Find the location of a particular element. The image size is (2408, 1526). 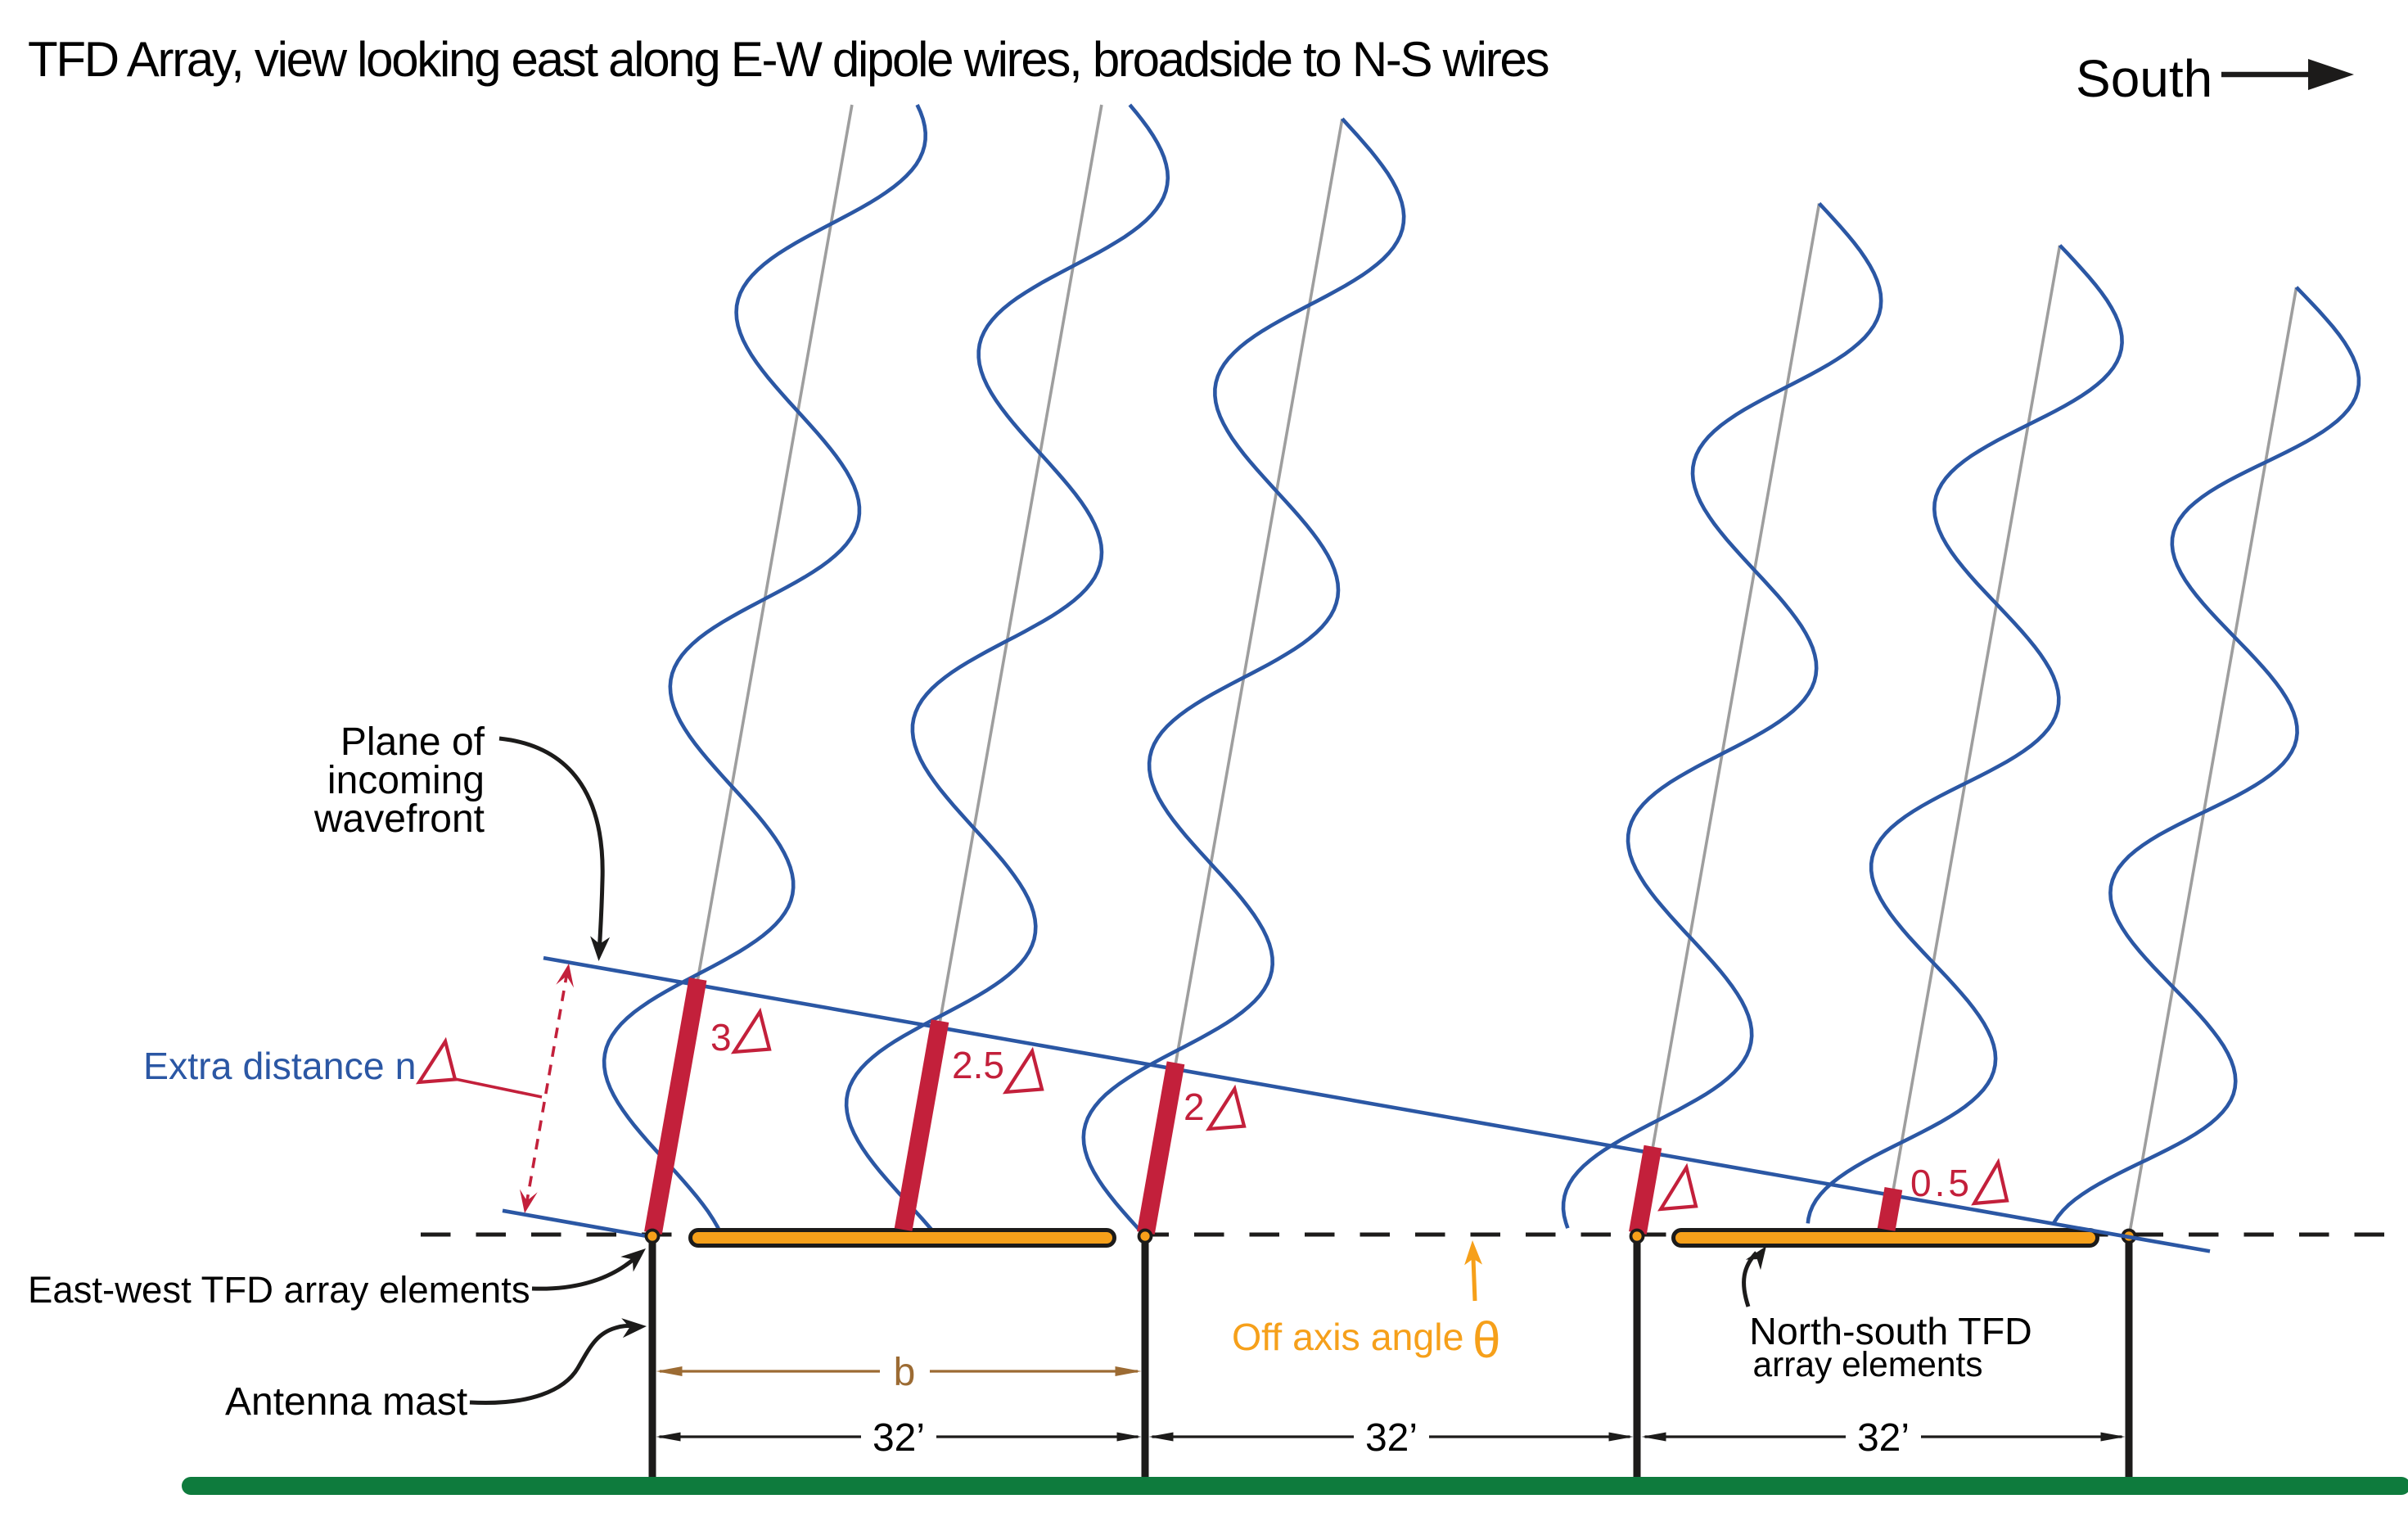

svg-text: South is located at coordinates (2144, 79).